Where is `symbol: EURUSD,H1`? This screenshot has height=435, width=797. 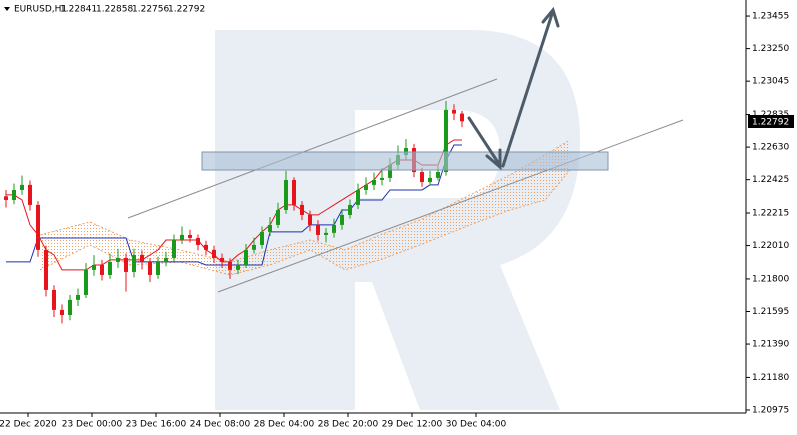 symbol: EURUSD,H1 is located at coordinates (40, 10).